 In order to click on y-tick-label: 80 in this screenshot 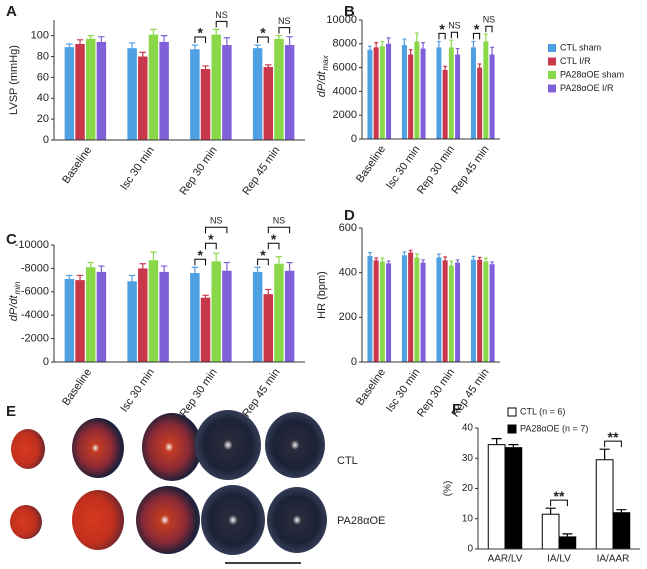, I will do `click(43, 56)`.